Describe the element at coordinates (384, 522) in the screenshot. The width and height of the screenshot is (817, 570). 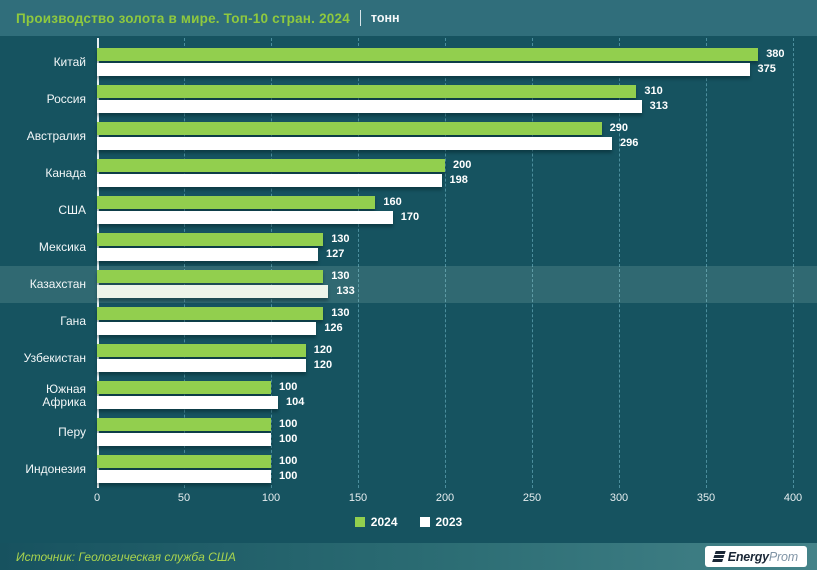
I see `legend-label: 2024` at that location.